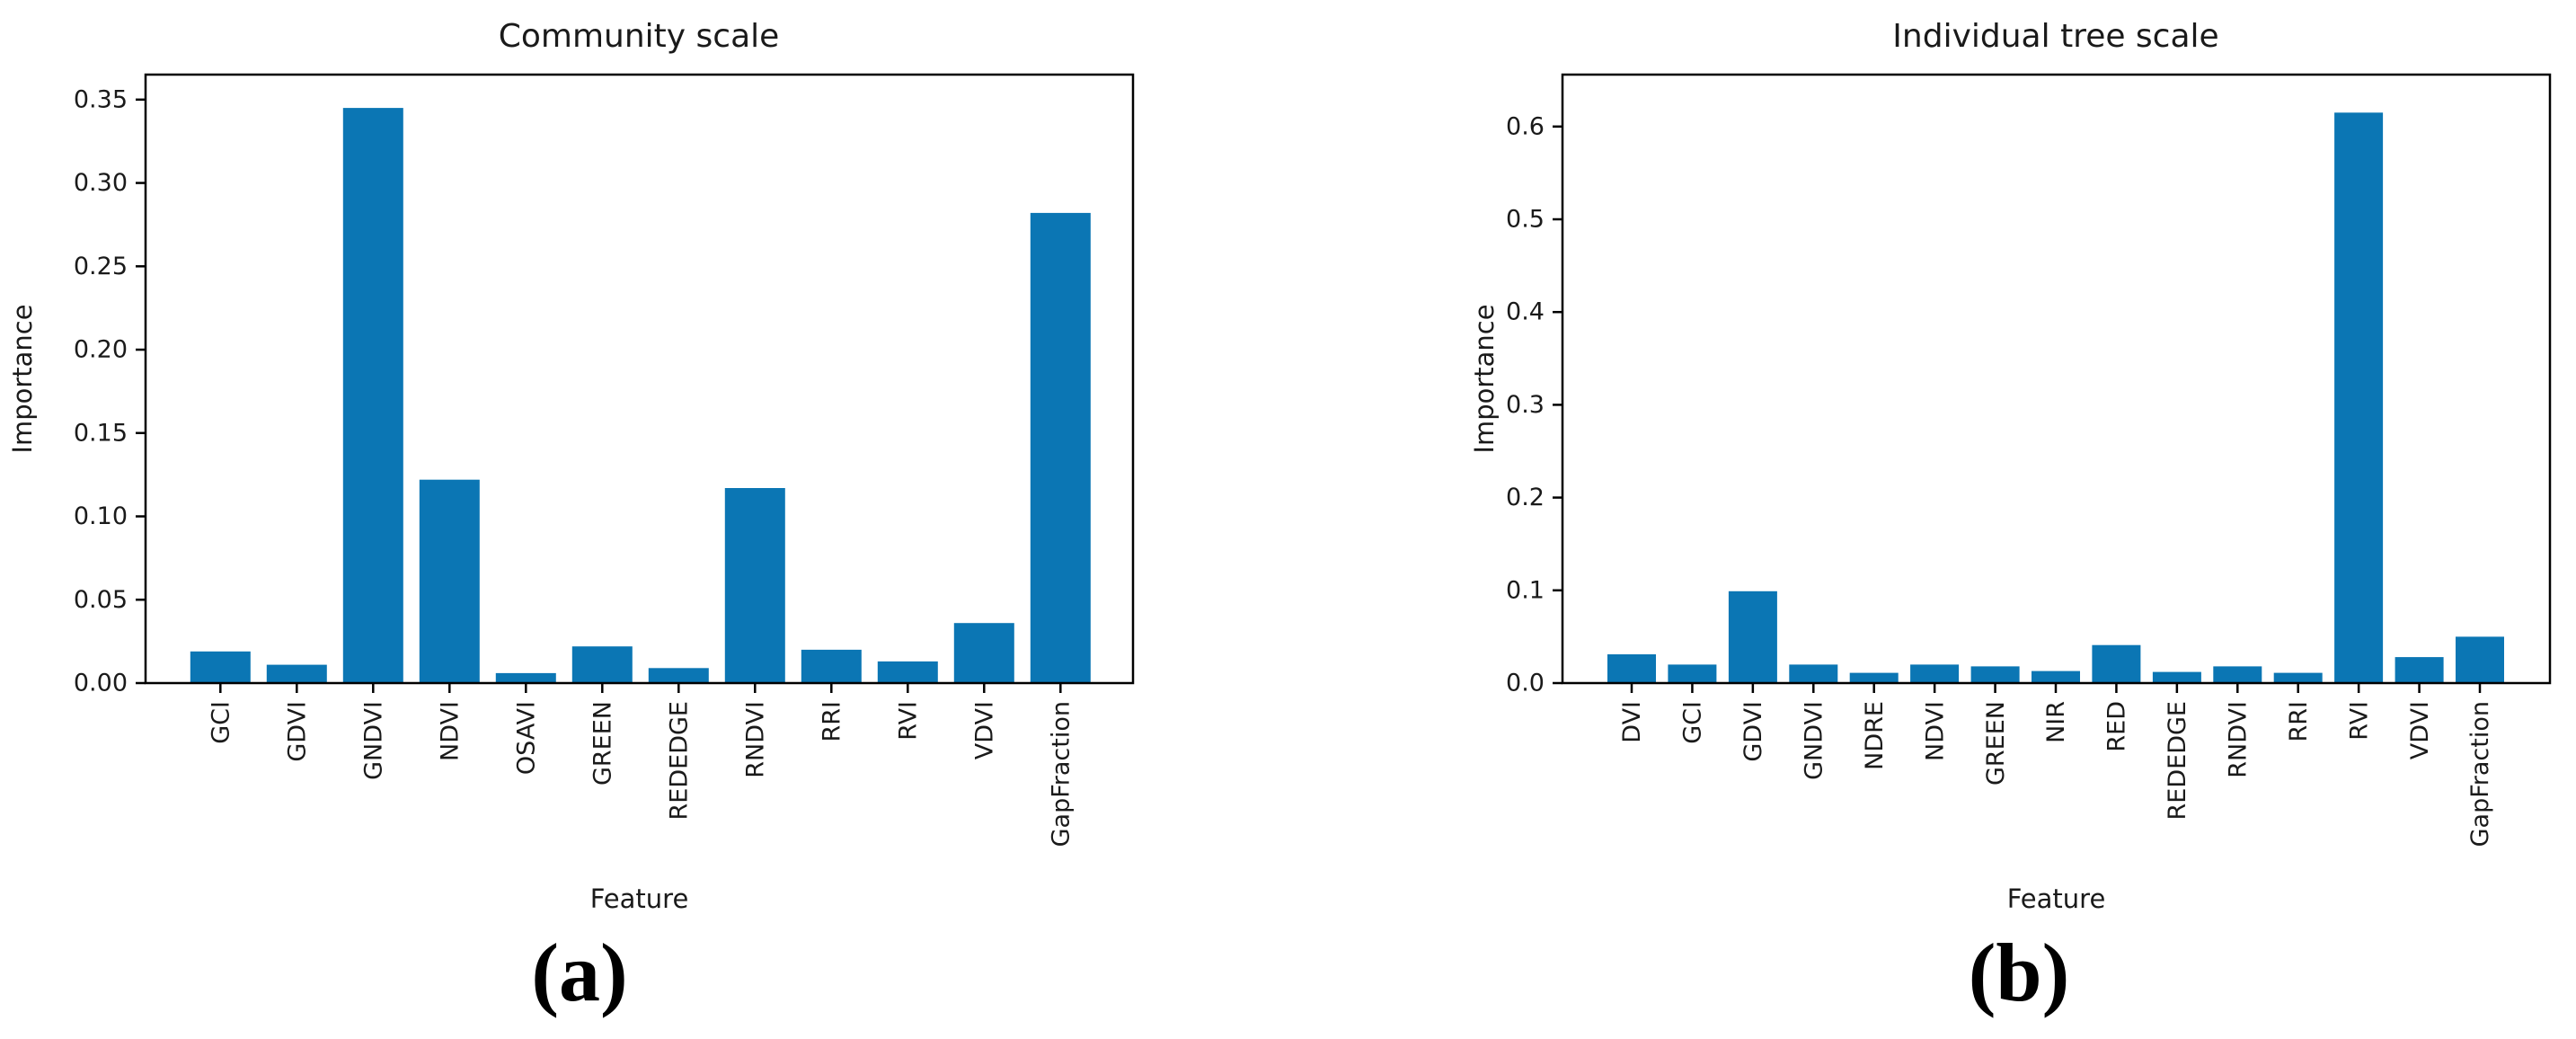 Image resolution: width=2576 pixels, height=1039 pixels. I want to click on y-tick-label: 0.2, so click(1525, 497).